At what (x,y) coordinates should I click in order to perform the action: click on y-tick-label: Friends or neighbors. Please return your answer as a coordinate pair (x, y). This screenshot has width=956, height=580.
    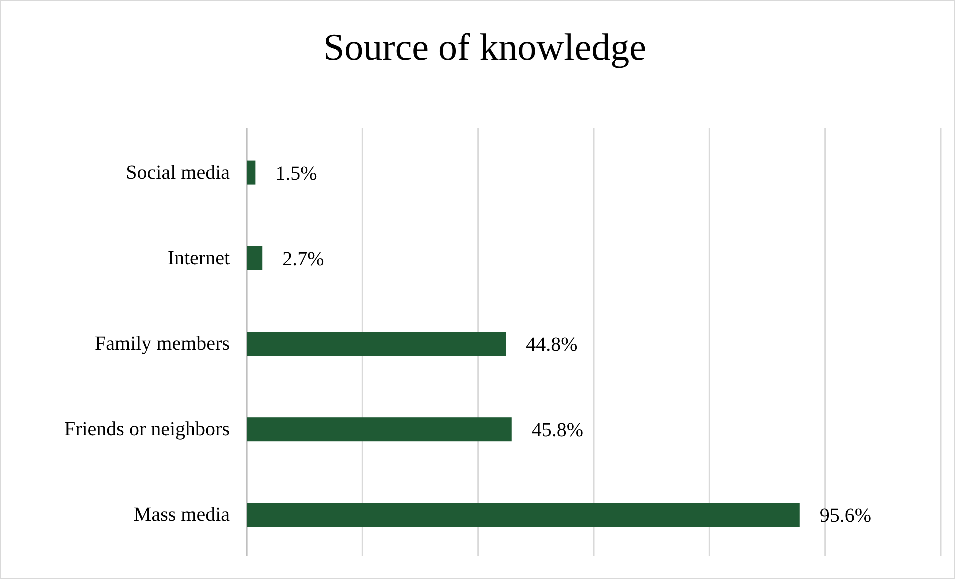
    Looking at the image, I should click on (147, 429).